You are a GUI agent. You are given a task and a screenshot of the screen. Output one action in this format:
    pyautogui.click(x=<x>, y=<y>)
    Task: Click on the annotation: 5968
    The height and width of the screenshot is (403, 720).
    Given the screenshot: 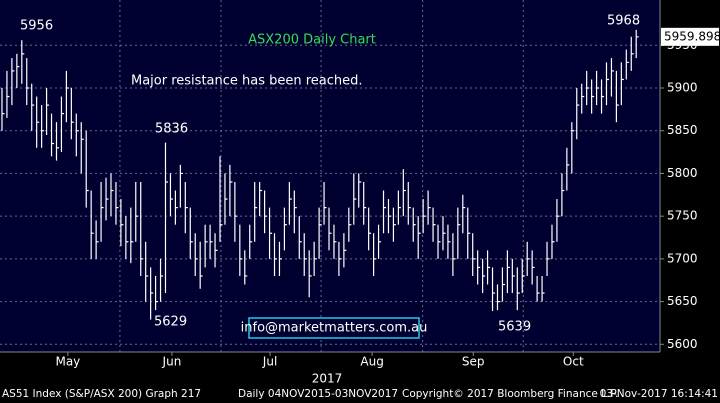 What is the action you would take?
    pyautogui.click(x=623, y=21)
    